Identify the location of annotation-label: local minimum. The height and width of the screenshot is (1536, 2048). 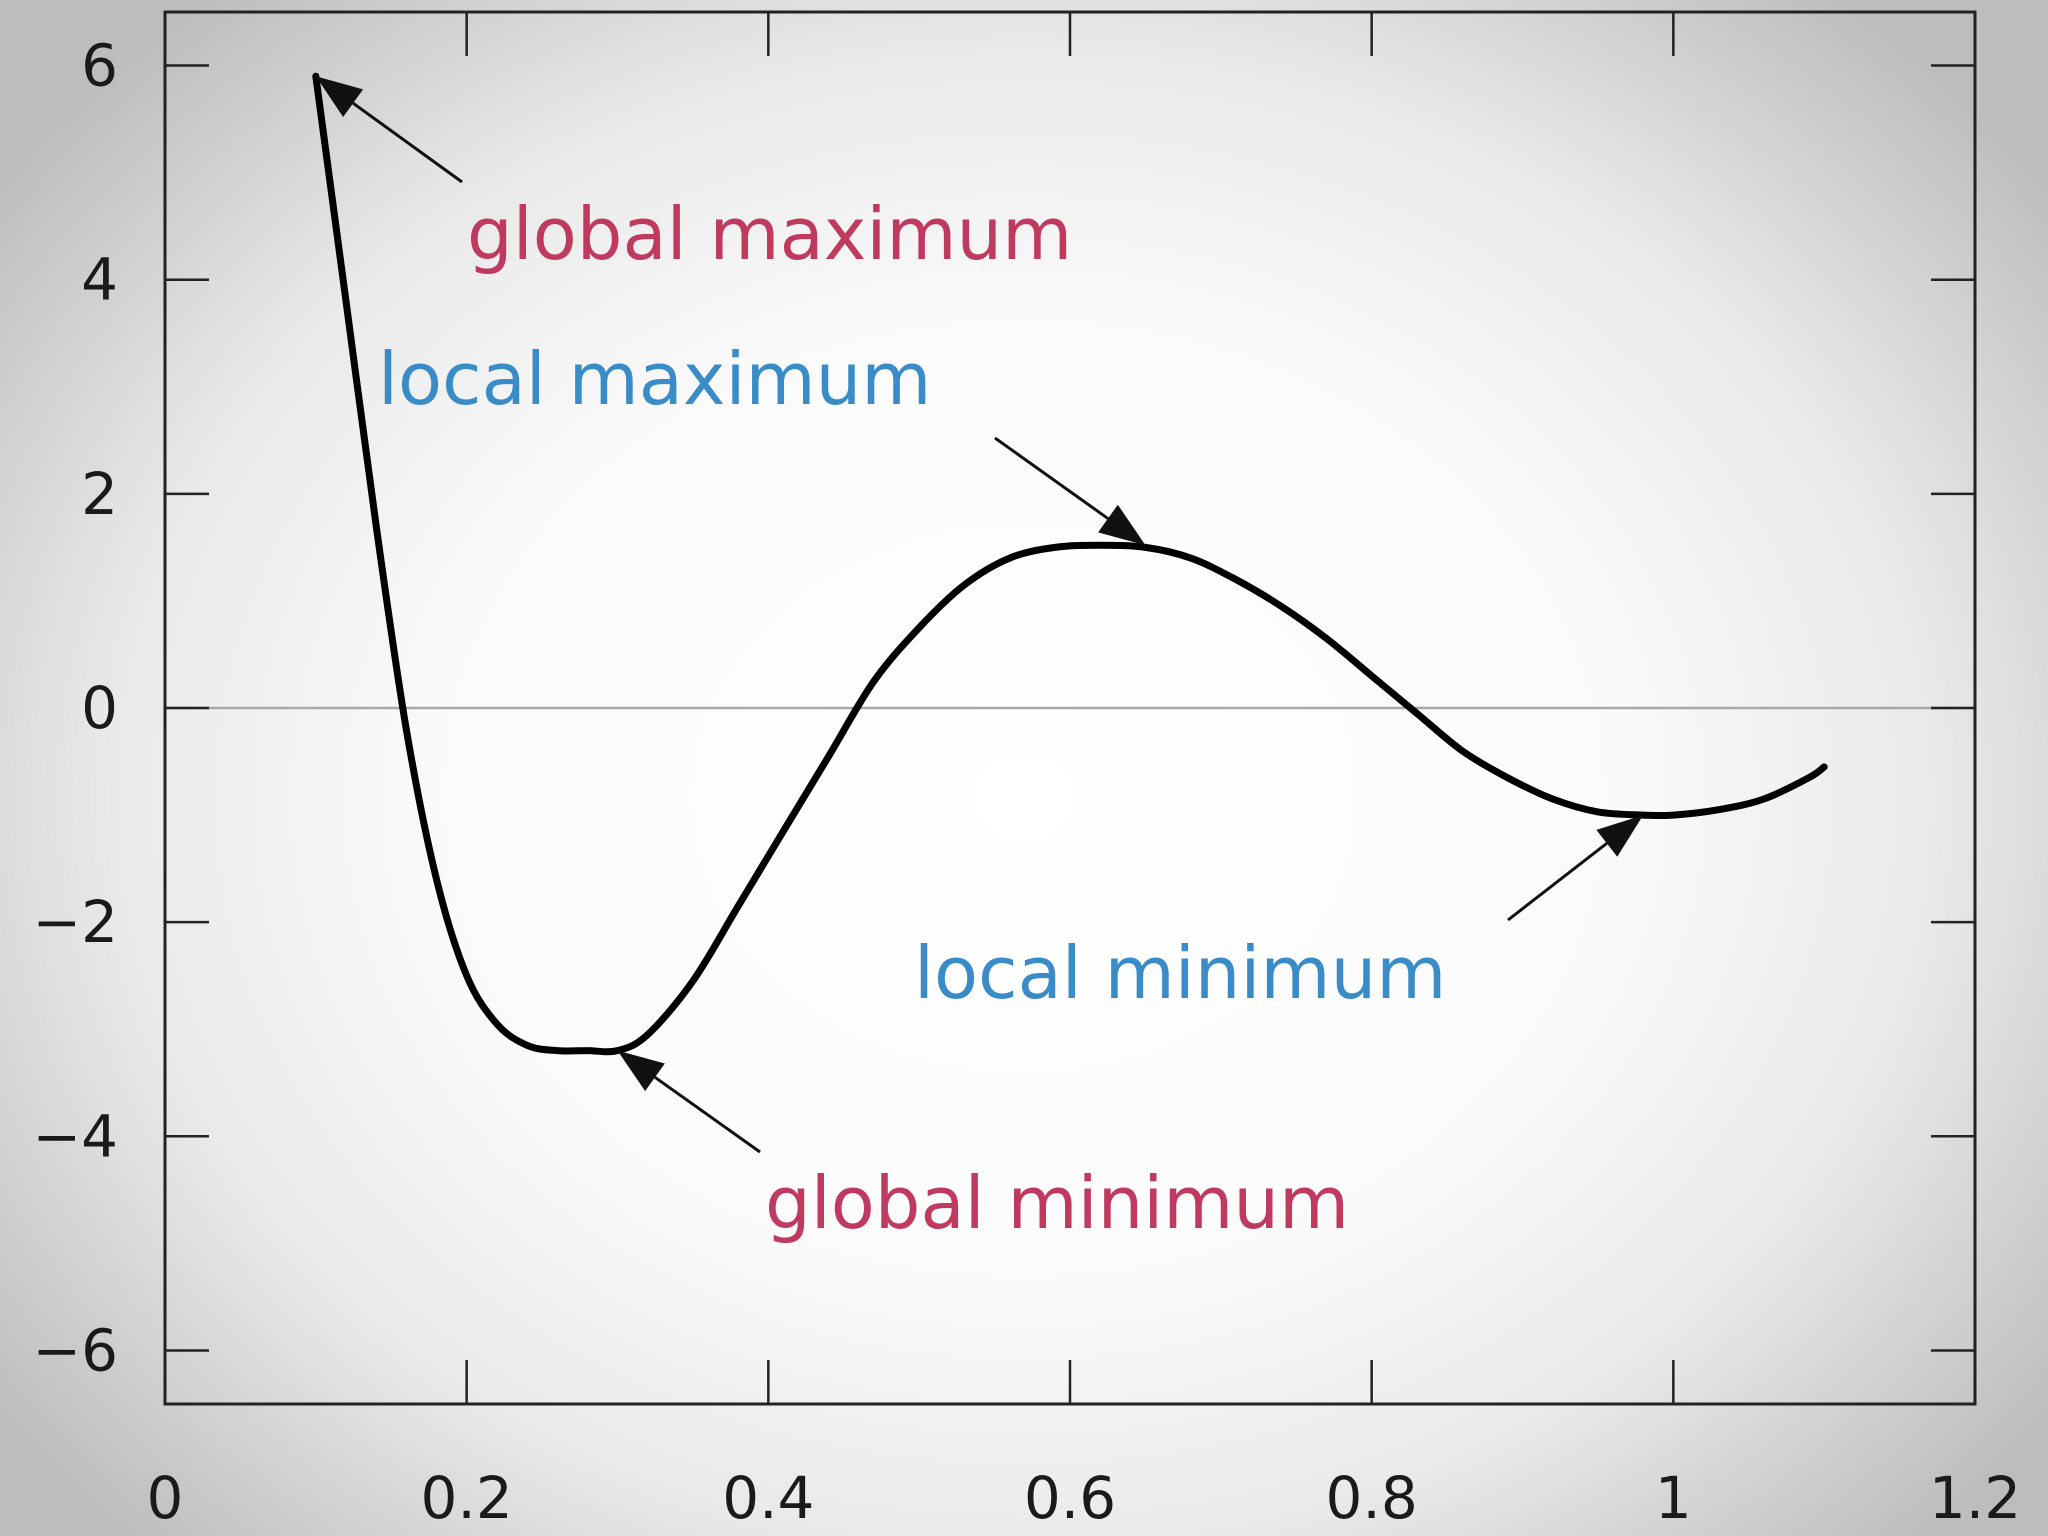
(1180, 973).